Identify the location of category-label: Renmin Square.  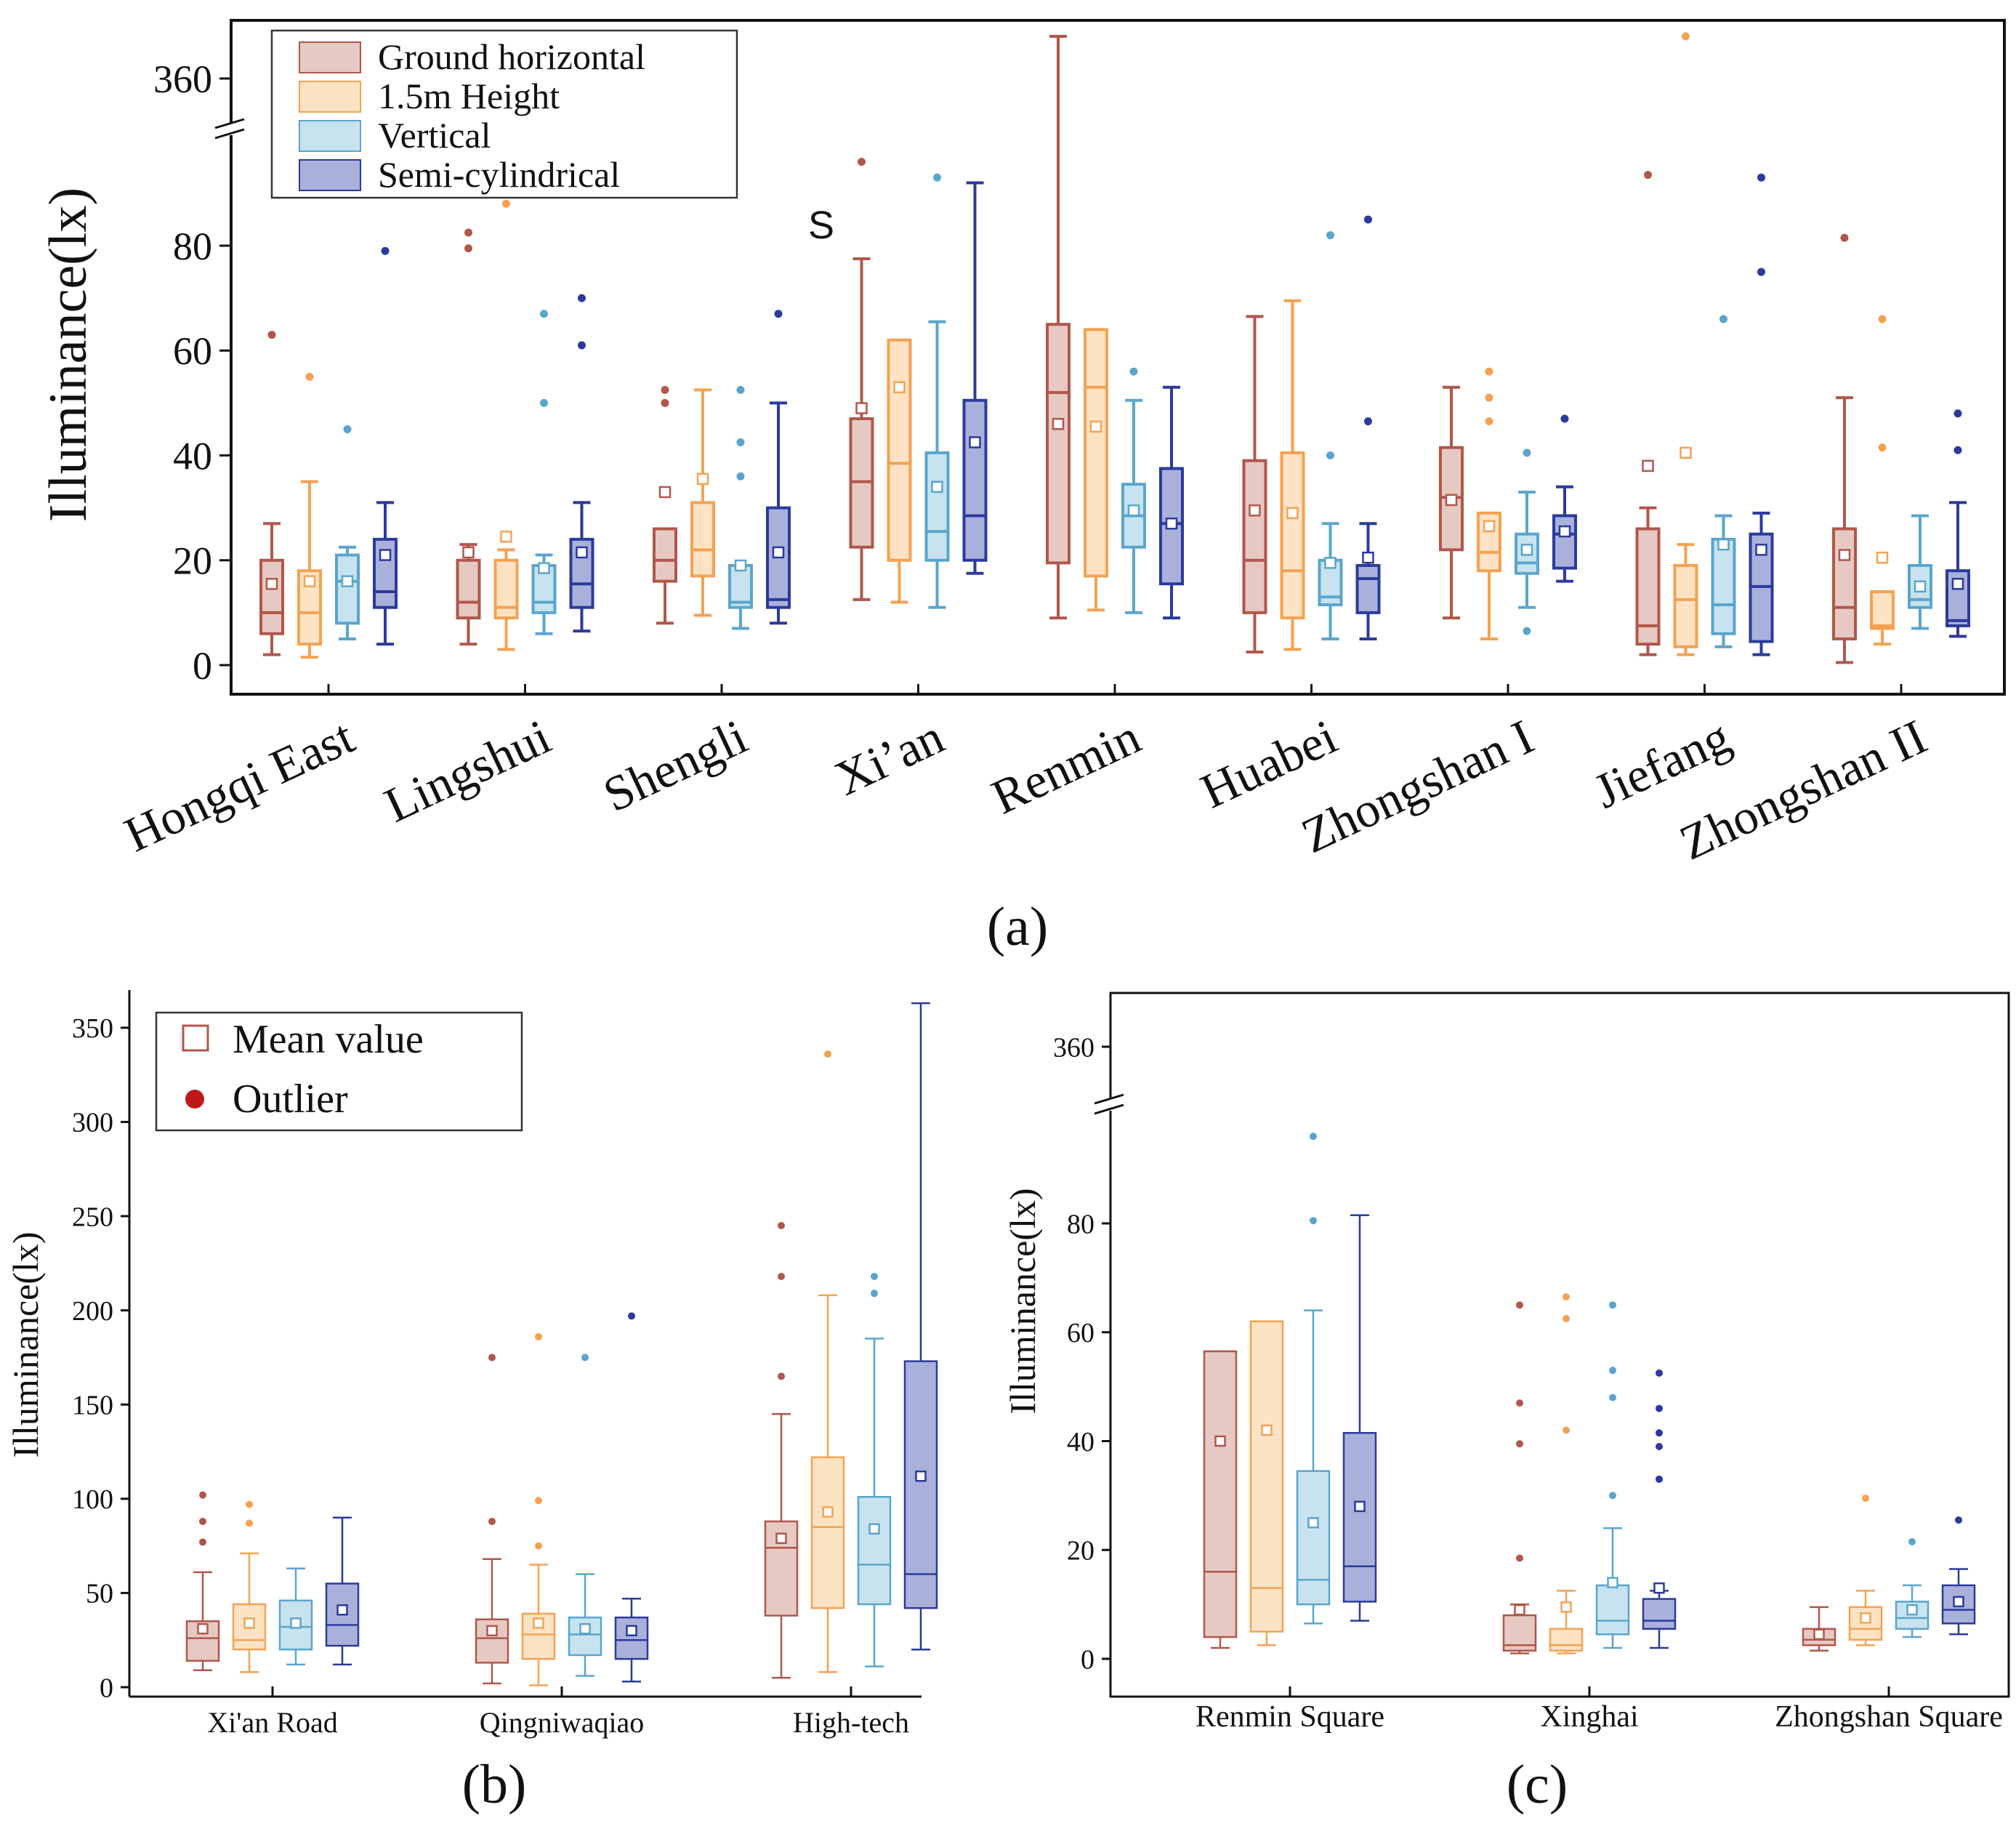
(1290, 1717).